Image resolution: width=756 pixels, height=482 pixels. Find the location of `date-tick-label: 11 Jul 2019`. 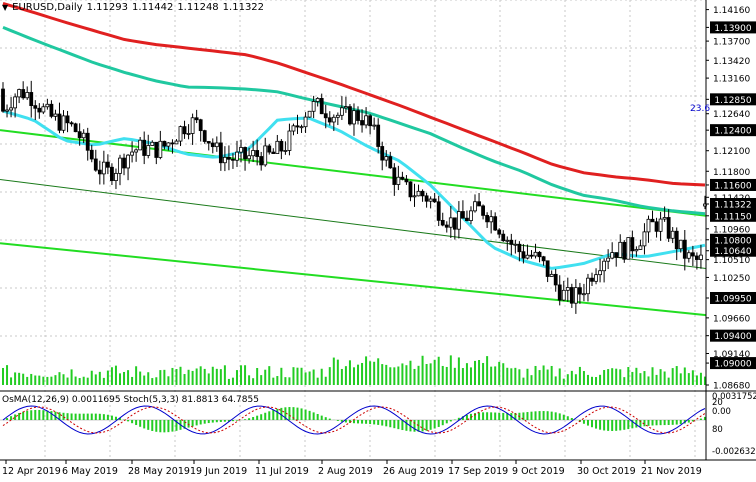

date-tick-label: 11 Jul 2019 is located at coordinates (282, 471).